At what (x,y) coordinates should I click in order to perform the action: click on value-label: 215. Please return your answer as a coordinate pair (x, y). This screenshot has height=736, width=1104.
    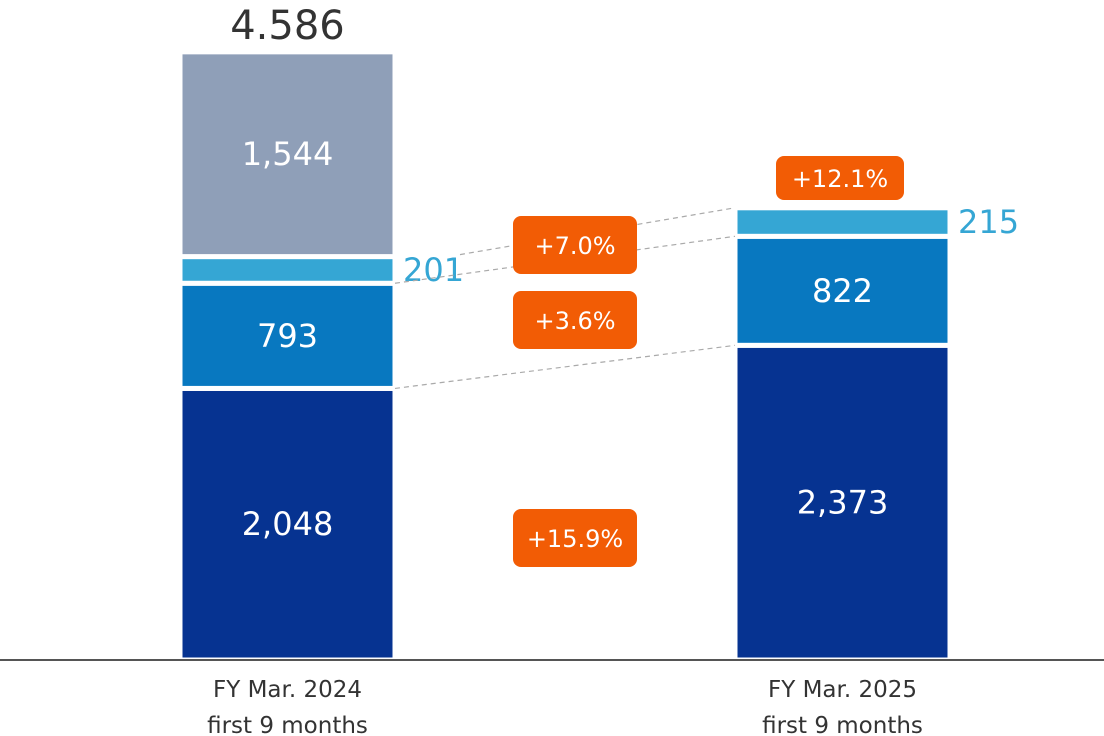
    Looking at the image, I should click on (988, 222).